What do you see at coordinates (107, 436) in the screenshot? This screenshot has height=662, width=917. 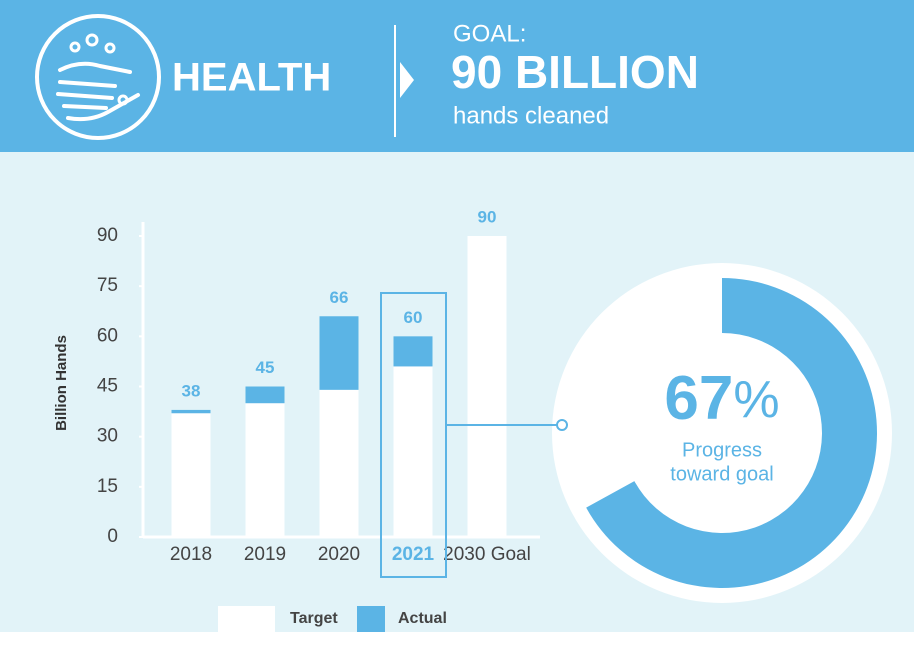 I see `y-tick-label: 30` at bounding box center [107, 436].